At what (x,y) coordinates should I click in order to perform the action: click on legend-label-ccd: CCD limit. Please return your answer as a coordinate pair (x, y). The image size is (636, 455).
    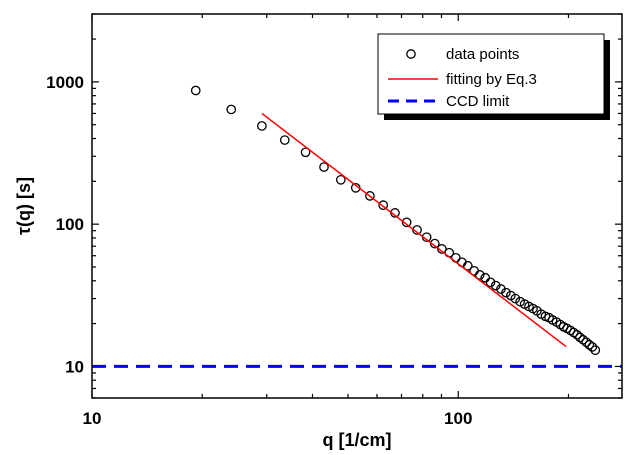
    Looking at the image, I should click on (478, 101).